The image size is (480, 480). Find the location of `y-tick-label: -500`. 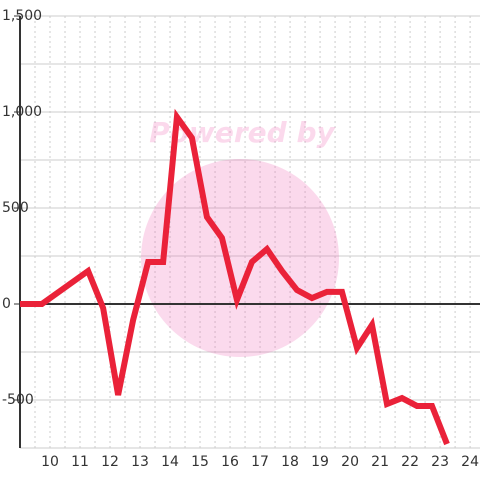

y-tick-label: -500 is located at coordinates (18, 400).